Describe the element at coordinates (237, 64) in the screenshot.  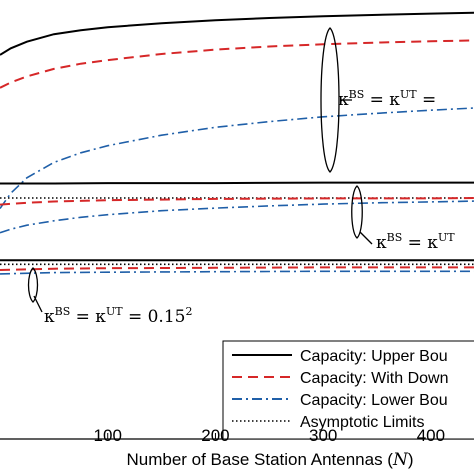
I see `series-line-group1-dashed` at that location.